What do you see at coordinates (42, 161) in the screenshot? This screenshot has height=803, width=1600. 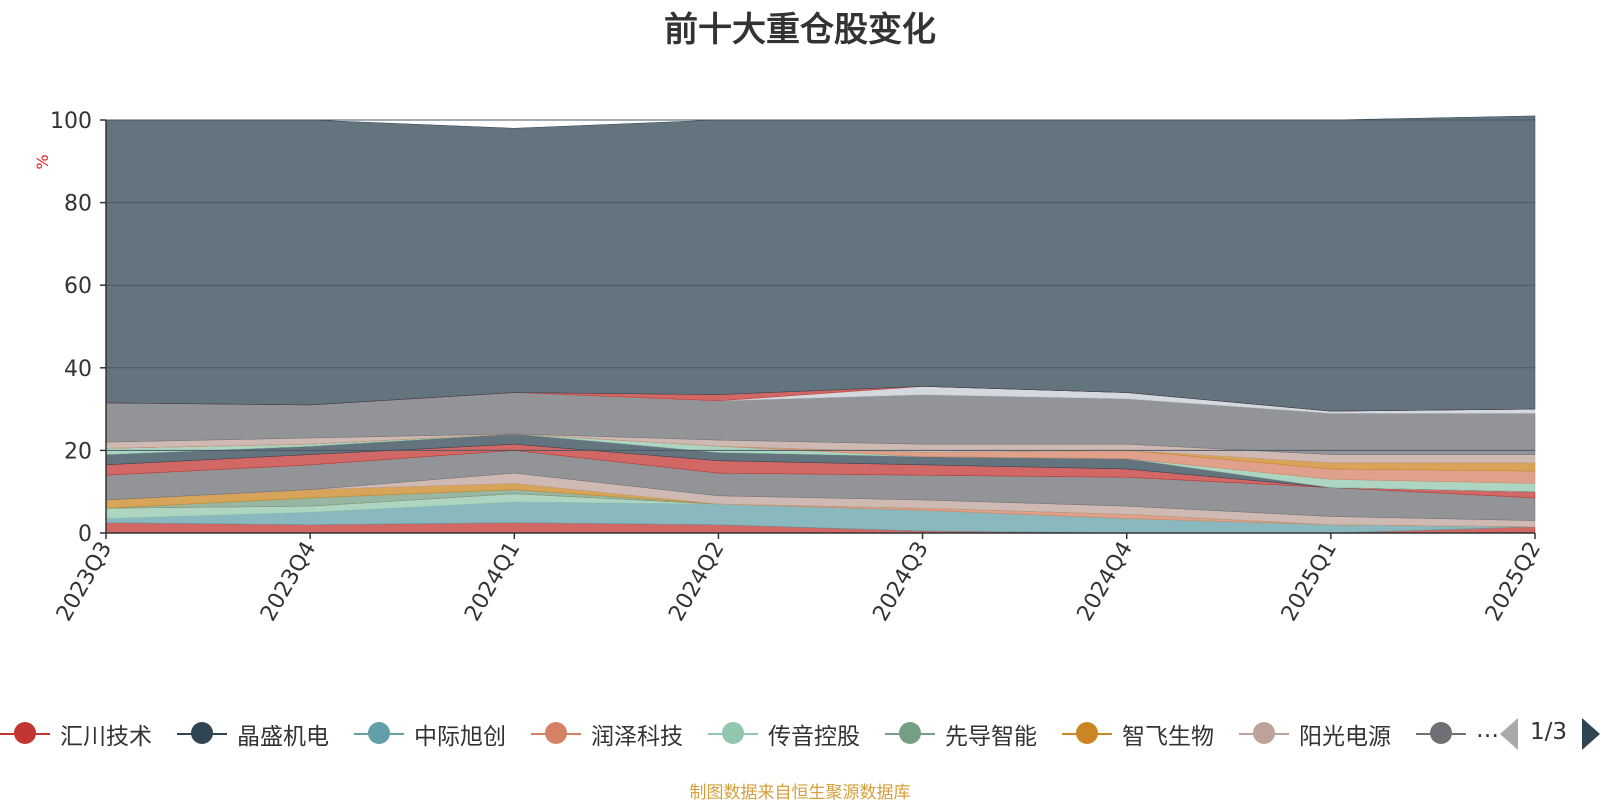 I see `y-axis-label: %` at bounding box center [42, 161].